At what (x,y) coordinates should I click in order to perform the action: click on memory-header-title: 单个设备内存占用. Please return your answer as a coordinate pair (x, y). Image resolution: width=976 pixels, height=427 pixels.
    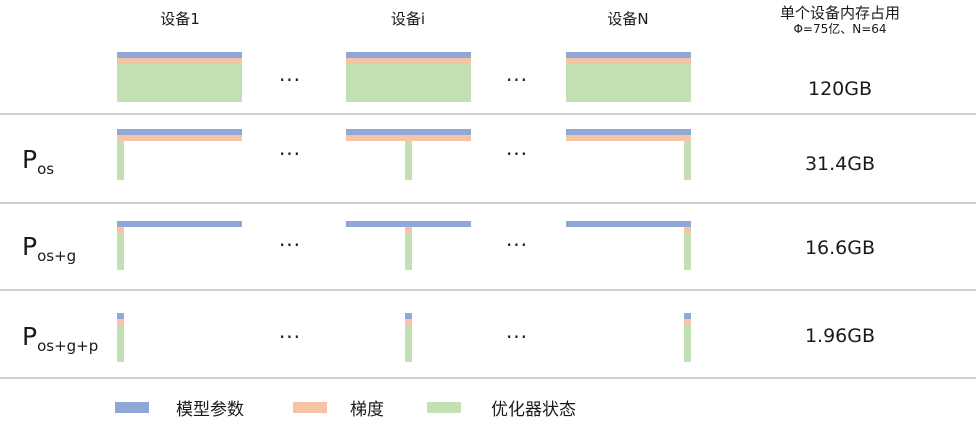
    Looking at the image, I should click on (839, 13).